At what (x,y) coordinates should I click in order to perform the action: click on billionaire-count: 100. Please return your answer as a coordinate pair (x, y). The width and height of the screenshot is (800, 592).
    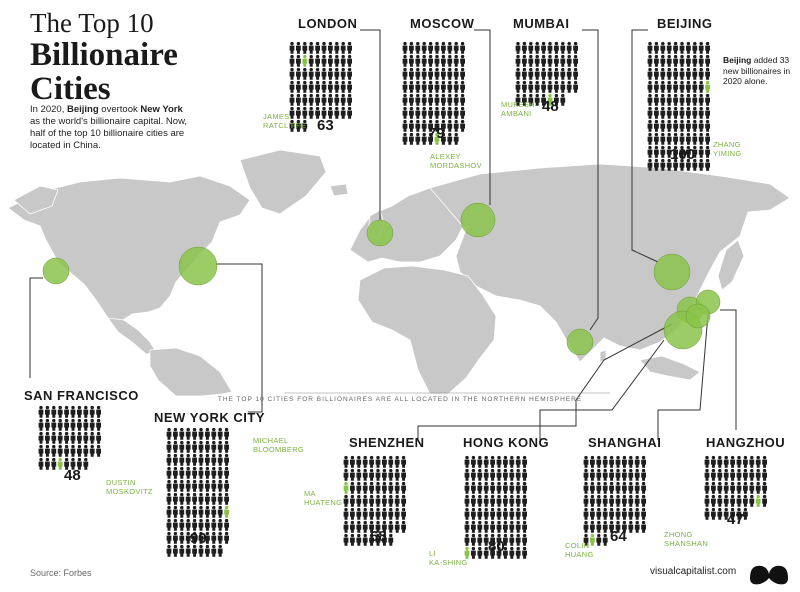
    Looking at the image, I should click on (683, 154).